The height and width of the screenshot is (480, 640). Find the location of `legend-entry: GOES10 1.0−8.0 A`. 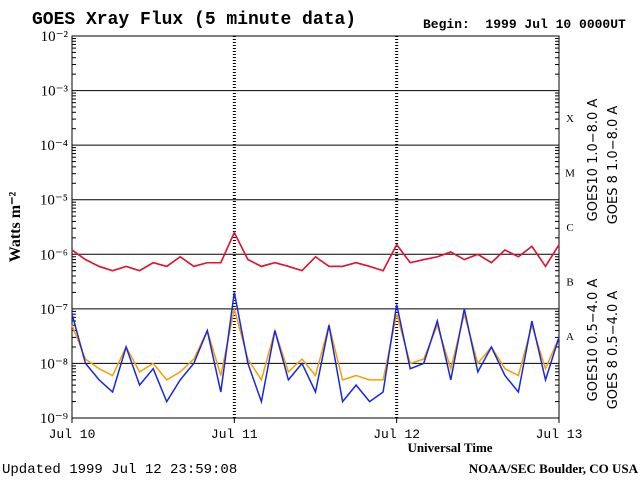

legend-entry: GOES10 1.0−8.0 A is located at coordinates (593, 160).